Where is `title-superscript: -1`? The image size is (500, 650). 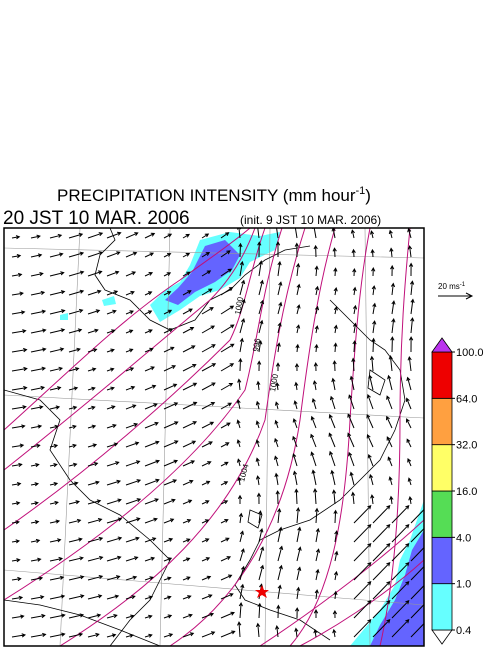
title-superscript: -1 is located at coordinates (361, 191).